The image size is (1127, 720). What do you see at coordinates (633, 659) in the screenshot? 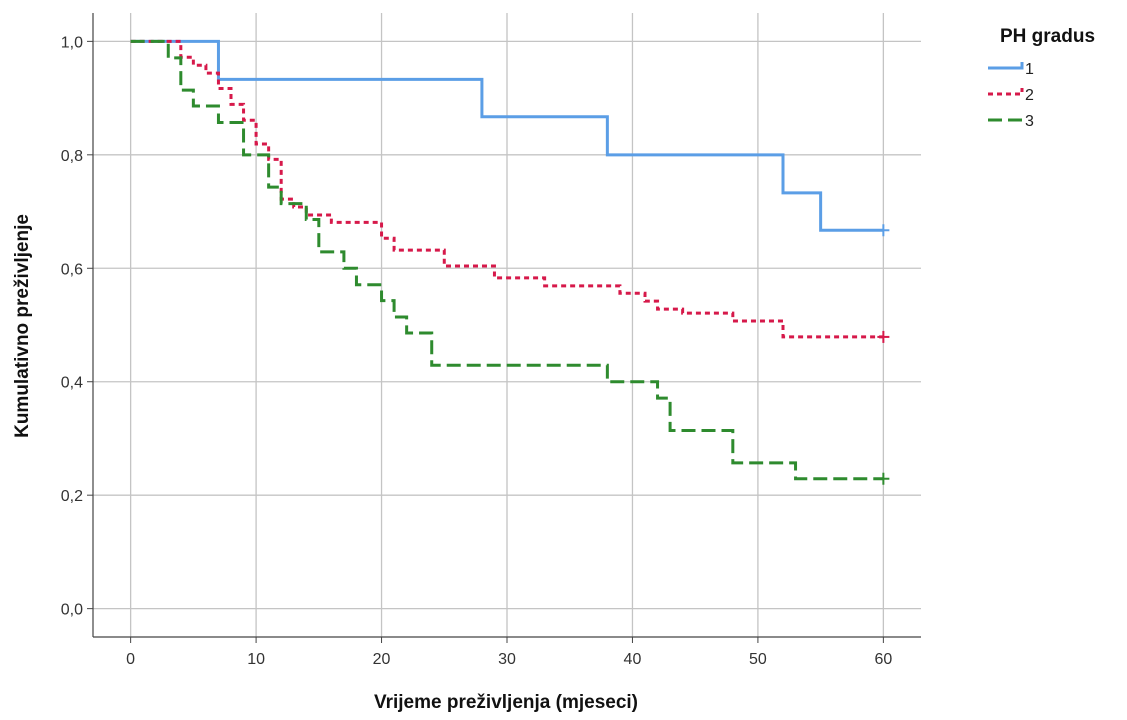
I see `x-tick-label-4: 40` at bounding box center [633, 659].